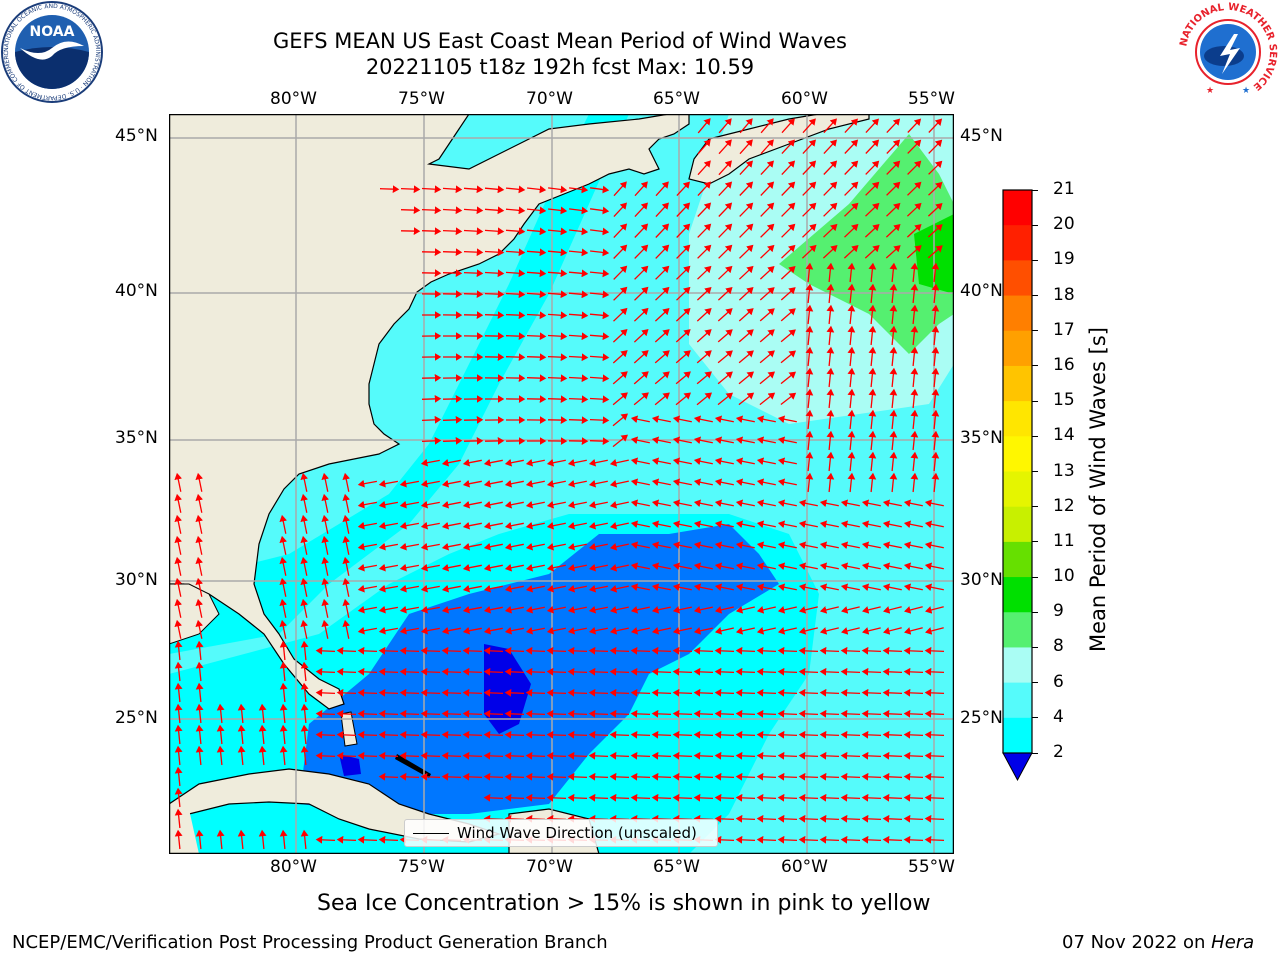 The image size is (1280, 960). What do you see at coordinates (1058, 716) in the screenshot?
I see `colorbar-tick-label: 4` at bounding box center [1058, 716].